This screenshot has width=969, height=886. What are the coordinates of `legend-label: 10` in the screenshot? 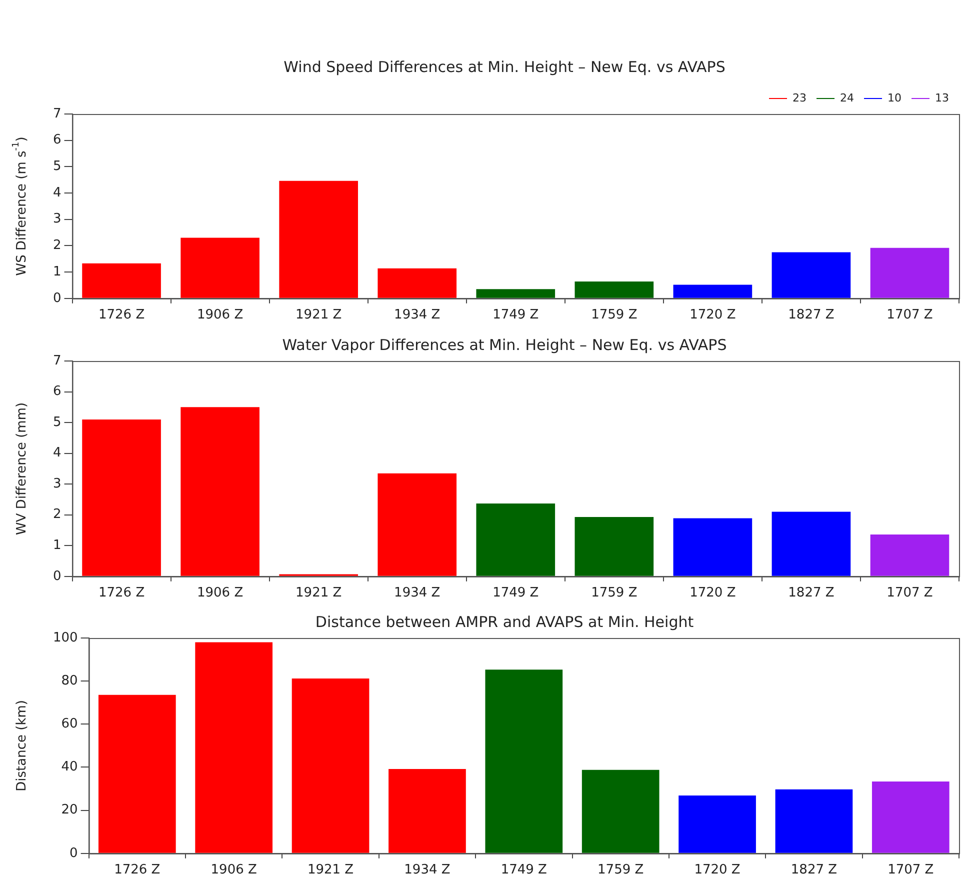 It's located at (895, 97).